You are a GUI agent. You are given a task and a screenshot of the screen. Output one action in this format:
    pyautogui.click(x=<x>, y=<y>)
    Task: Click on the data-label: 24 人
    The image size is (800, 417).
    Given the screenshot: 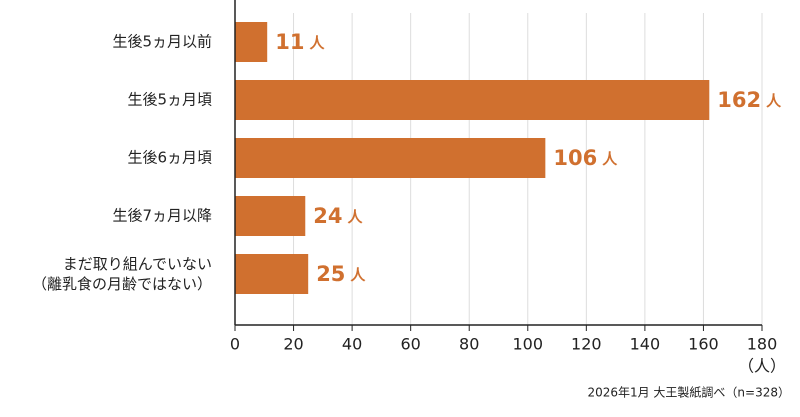 What is the action you would take?
    pyautogui.click(x=338, y=216)
    